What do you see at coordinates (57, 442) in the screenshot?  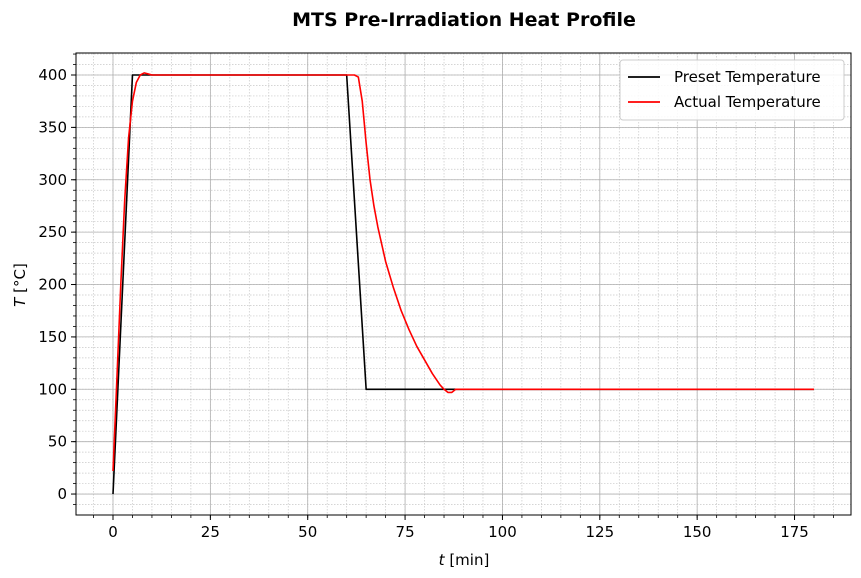 I see `y-tick-label: 50` at bounding box center [57, 442].